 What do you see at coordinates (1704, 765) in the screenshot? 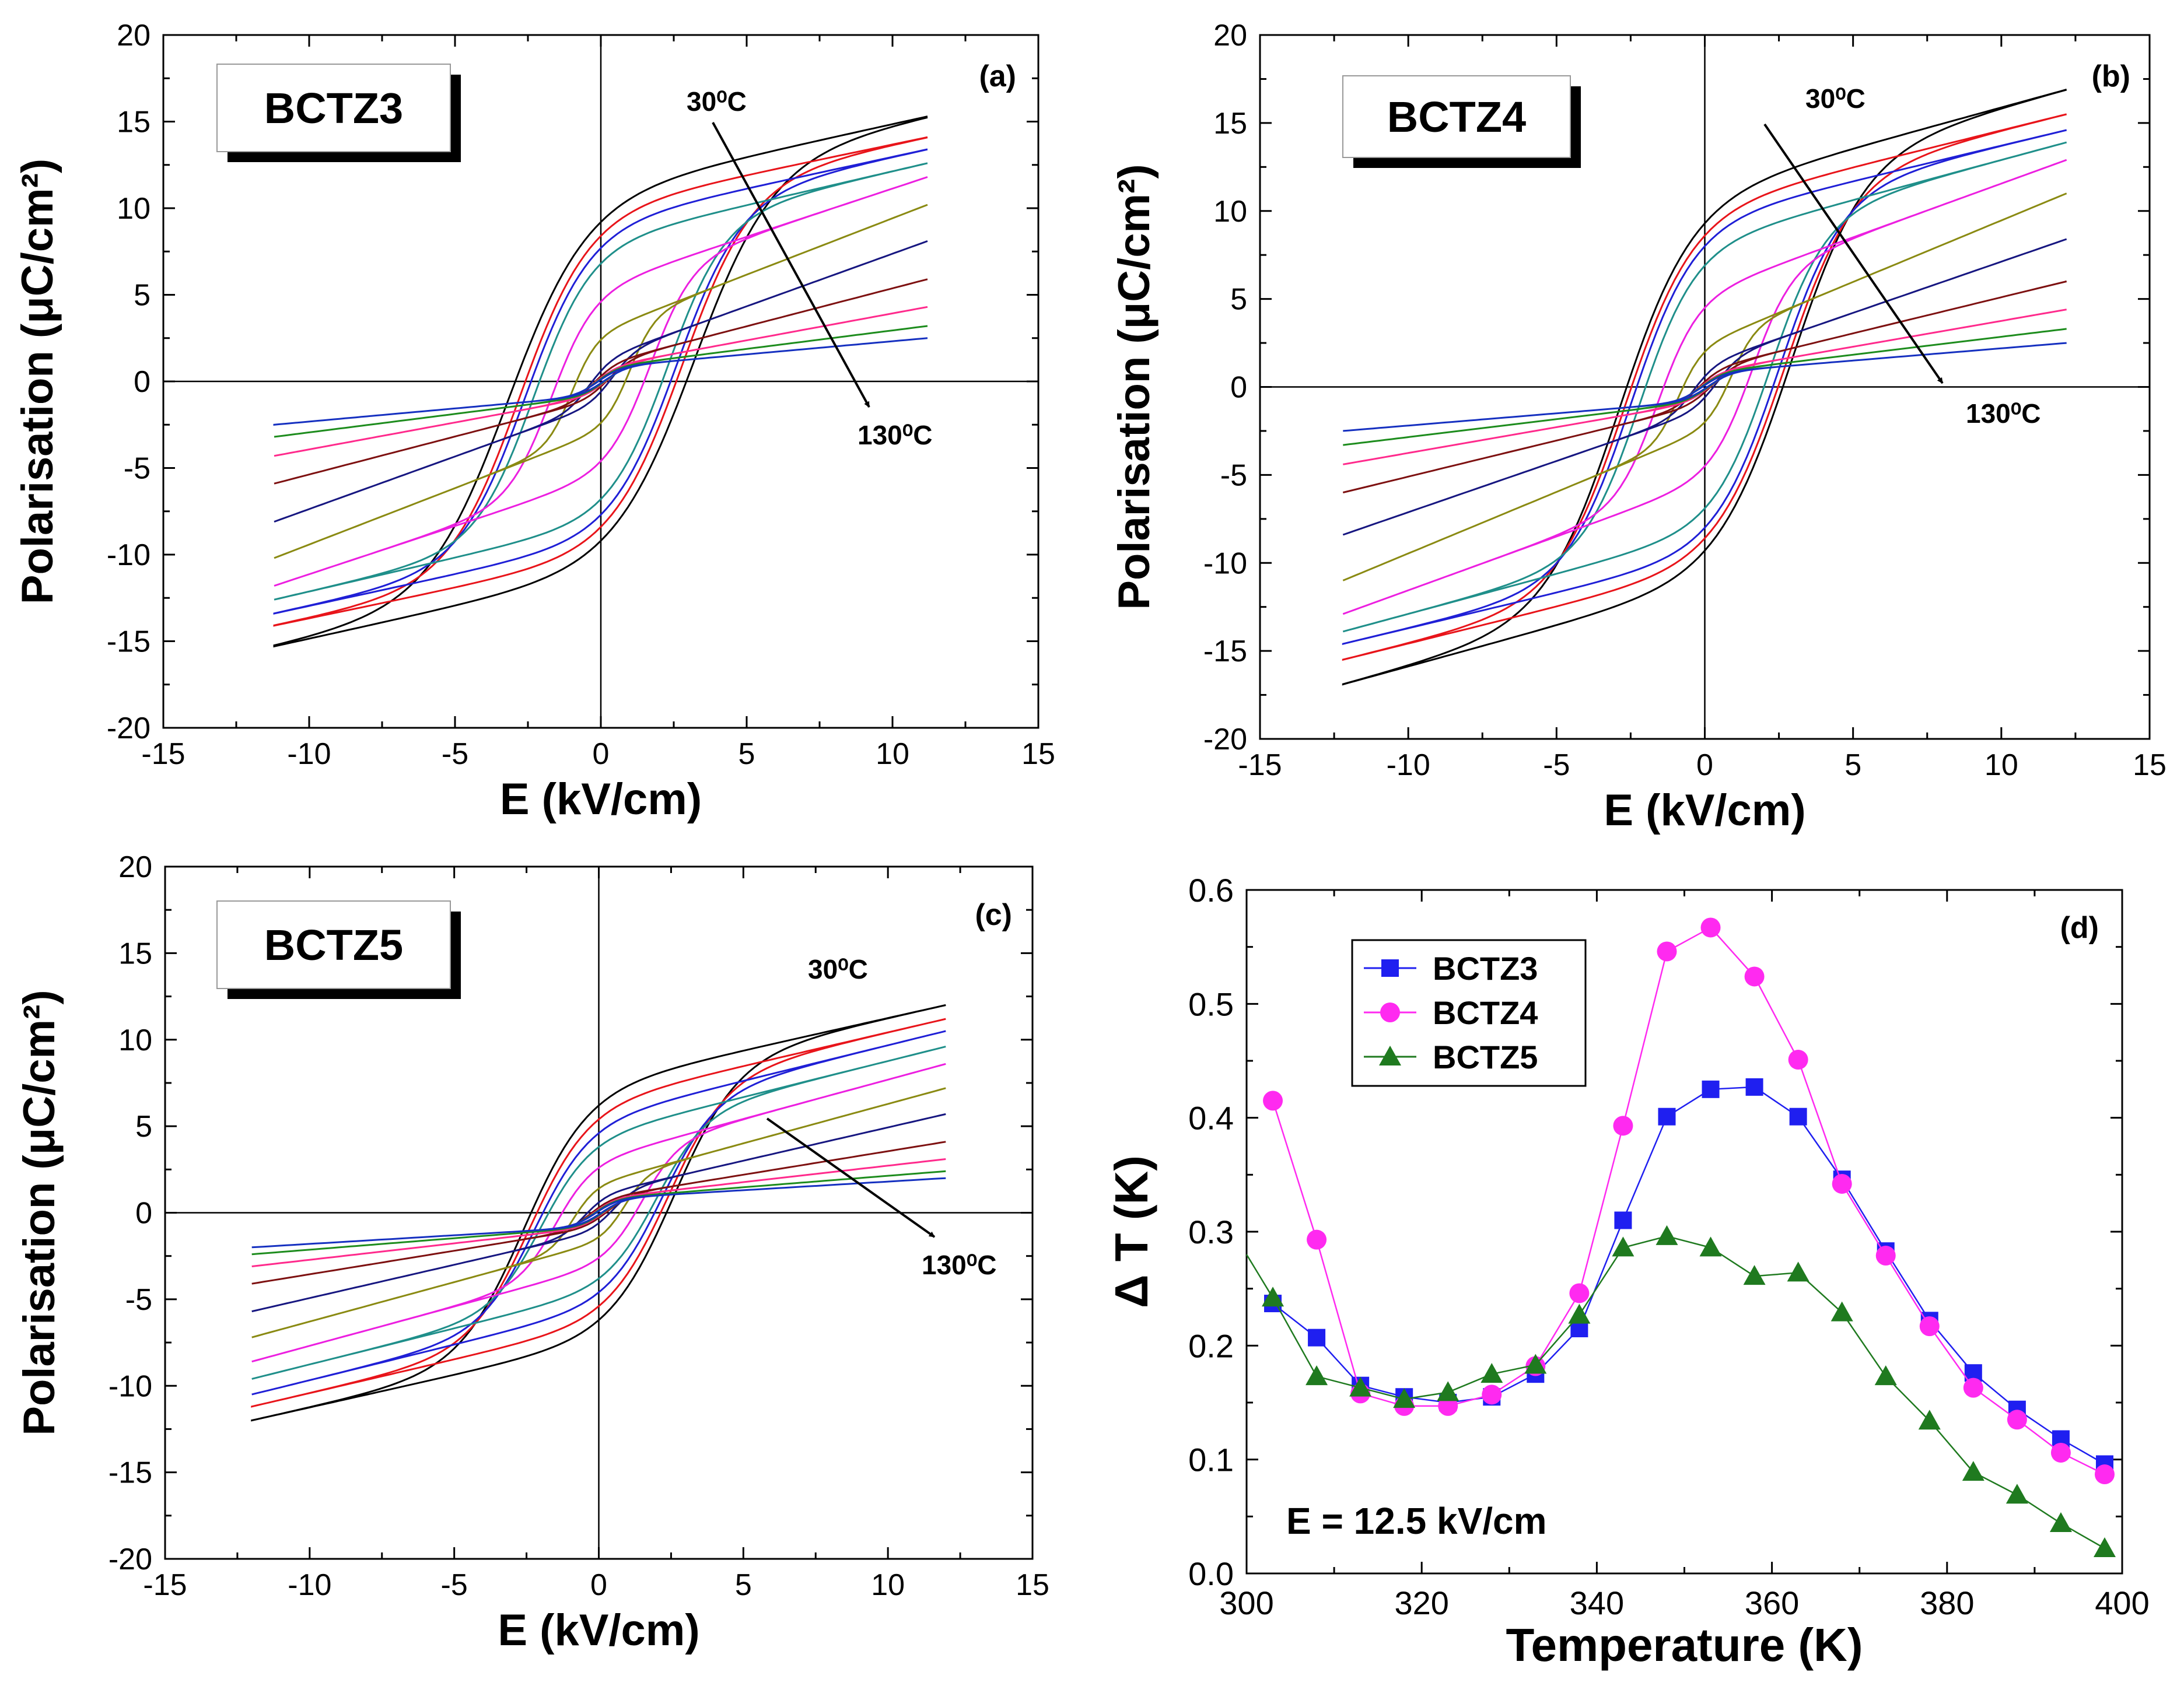
I see `x-tick-label: 0` at bounding box center [1704, 765].